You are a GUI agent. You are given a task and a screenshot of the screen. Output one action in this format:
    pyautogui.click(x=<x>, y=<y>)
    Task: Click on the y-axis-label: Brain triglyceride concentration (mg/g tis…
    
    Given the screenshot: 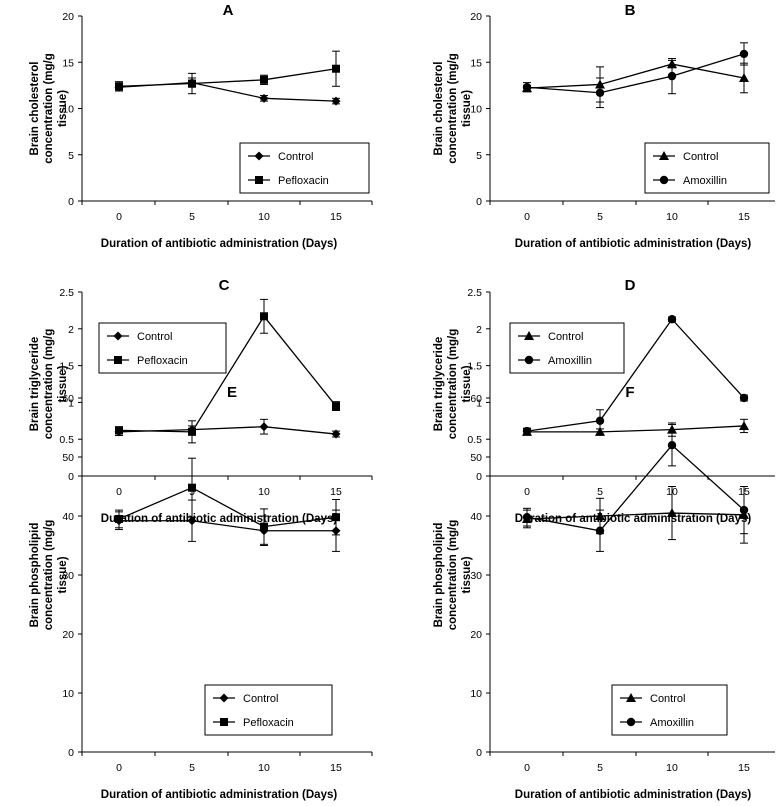 What is the action you would take?
    pyautogui.click(x=49, y=384)
    